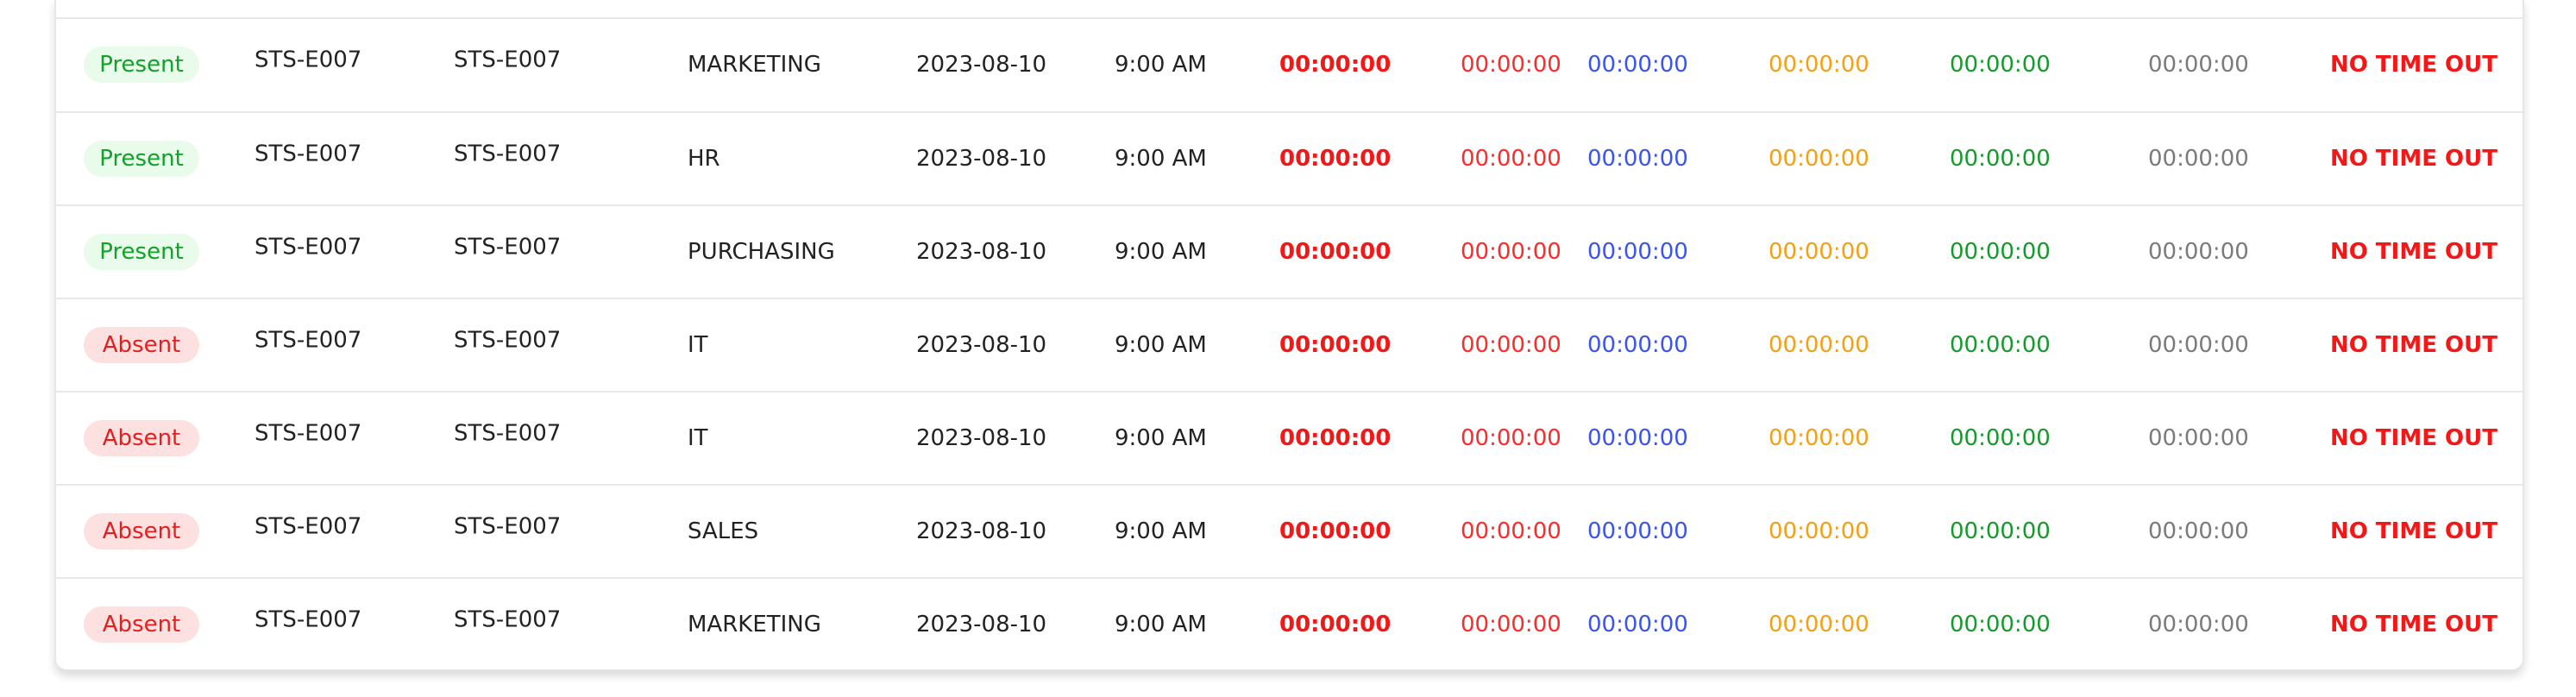  I want to click on department-cell: SALES, so click(723, 531).